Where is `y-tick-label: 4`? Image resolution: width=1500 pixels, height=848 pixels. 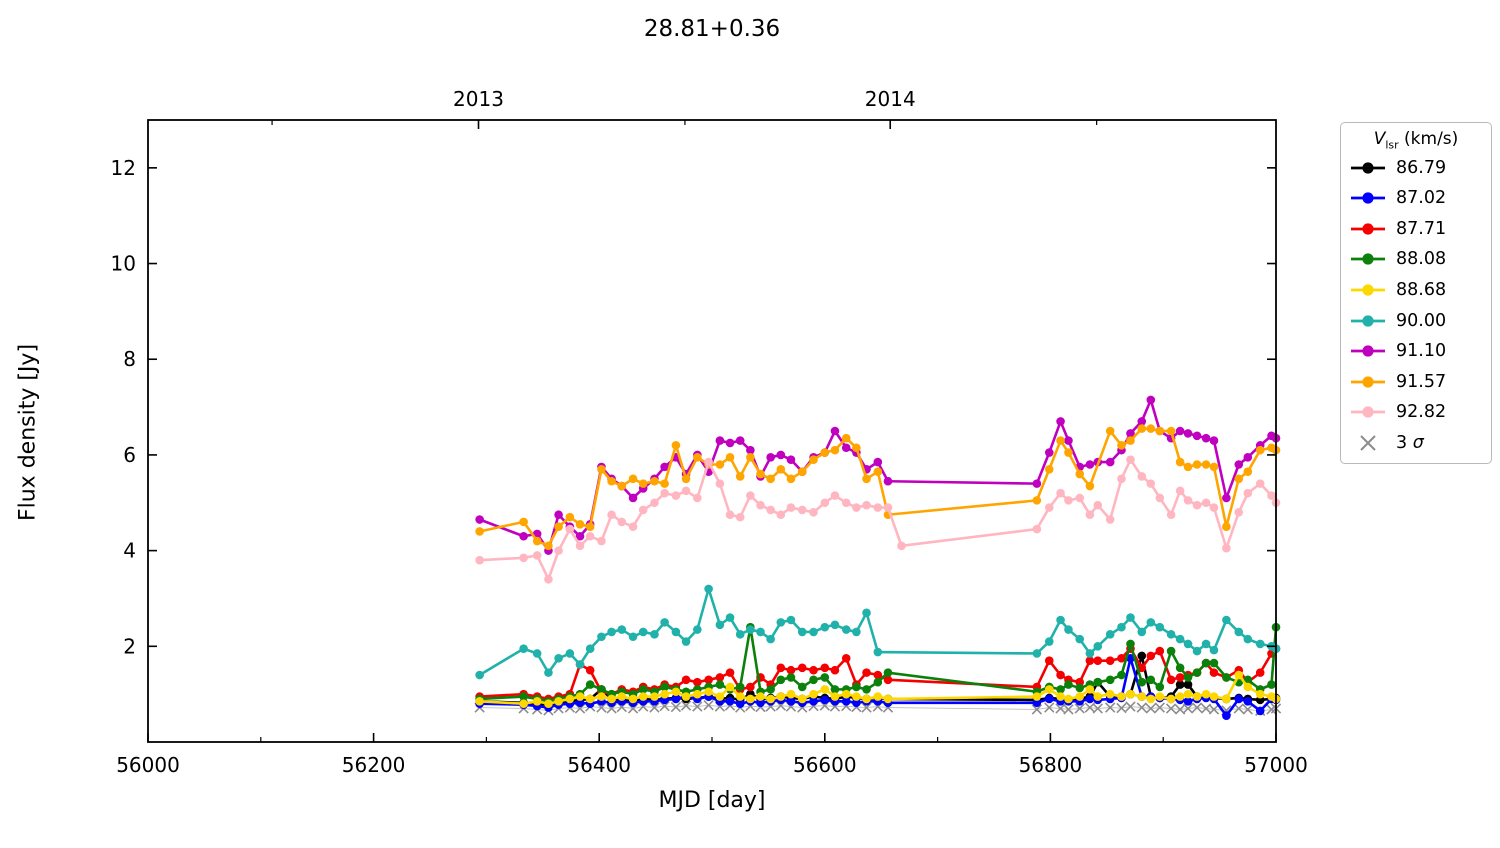
y-tick-label: 4 is located at coordinates (129, 551).